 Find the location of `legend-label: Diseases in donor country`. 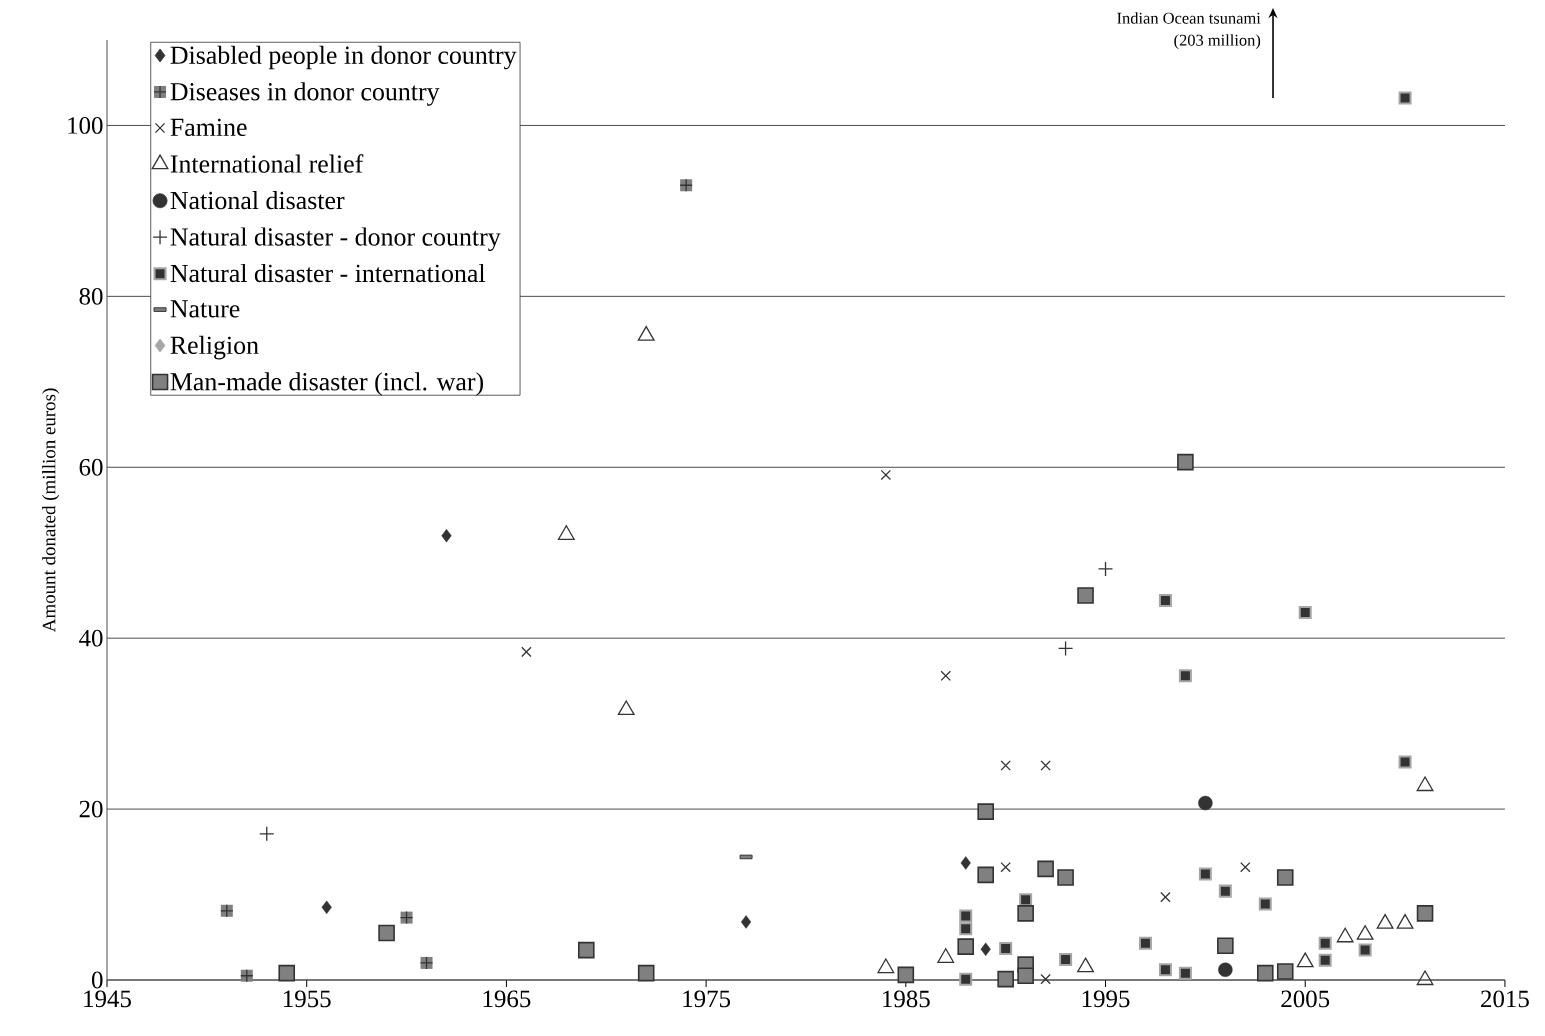

legend-label: Diseases in donor country is located at coordinates (305, 94).